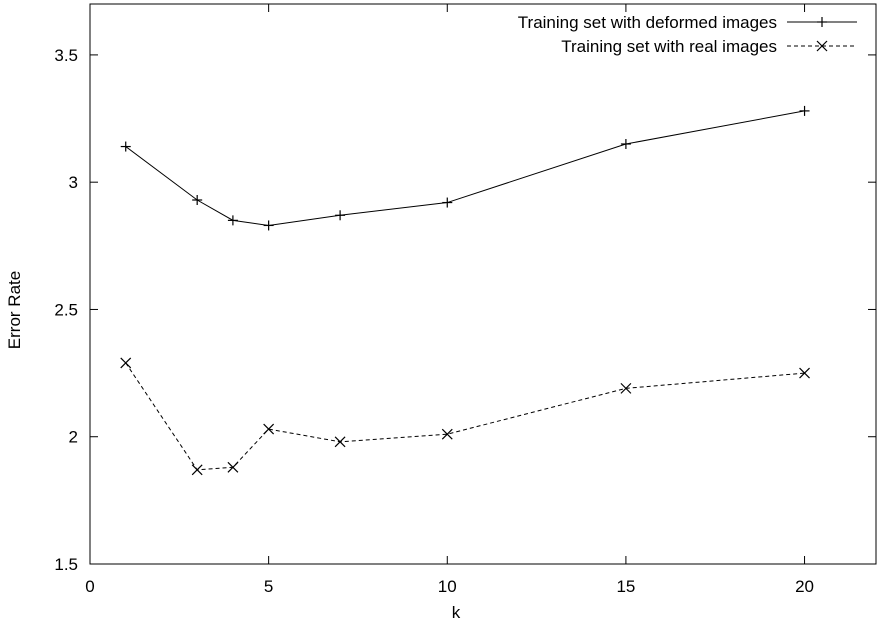 The width and height of the screenshot is (882, 626). I want to click on x-tick-label: 5, so click(268, 586).